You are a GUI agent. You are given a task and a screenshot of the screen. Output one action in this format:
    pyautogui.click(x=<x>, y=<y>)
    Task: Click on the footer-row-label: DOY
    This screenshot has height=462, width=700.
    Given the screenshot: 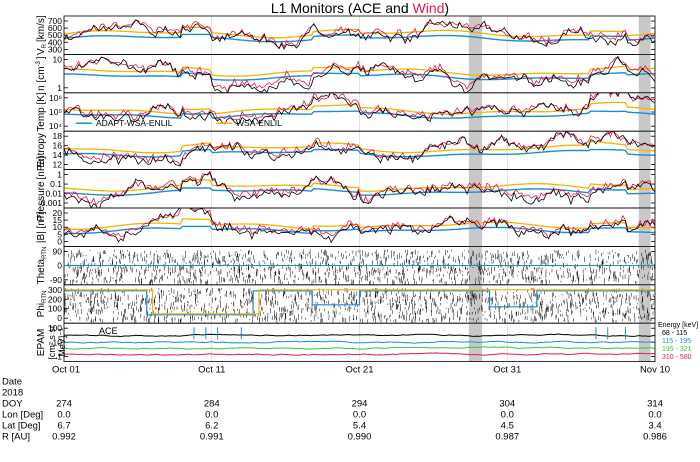 What is the action you would take?
    pyautogui.click(x=12, y=404)
    